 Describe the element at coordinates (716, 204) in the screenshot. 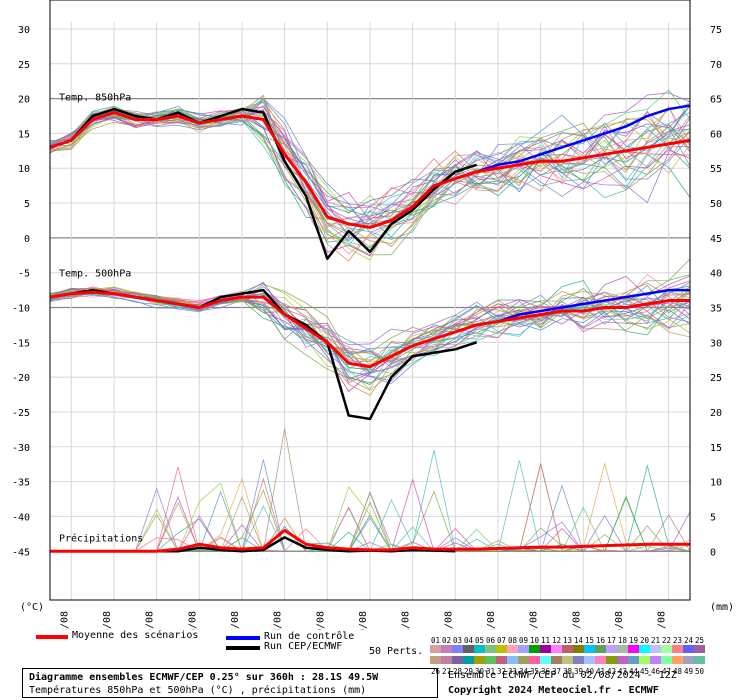

I see `right-tick-label: 50` at that location.